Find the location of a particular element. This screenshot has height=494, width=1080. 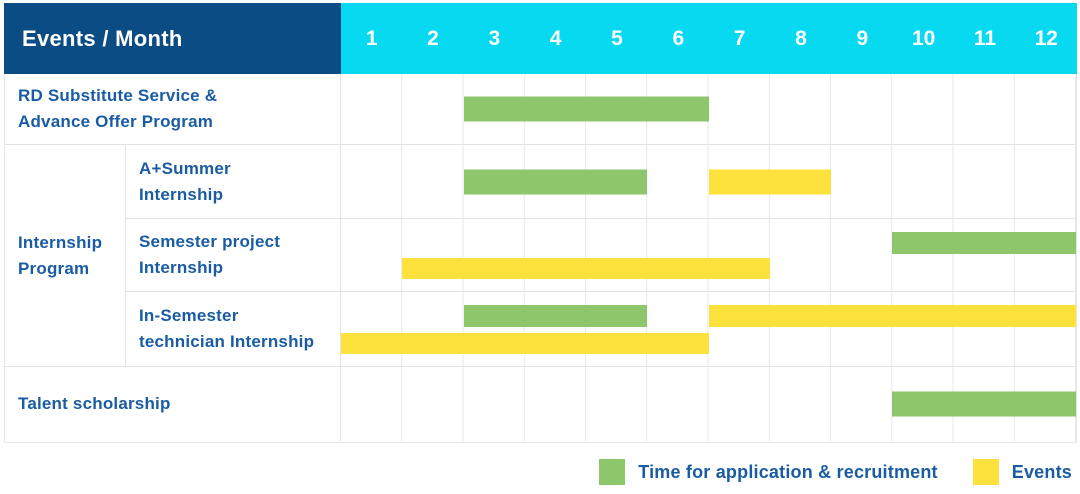

application-legend-label: Time for application & recruitment is located at coordinates (788, 471).